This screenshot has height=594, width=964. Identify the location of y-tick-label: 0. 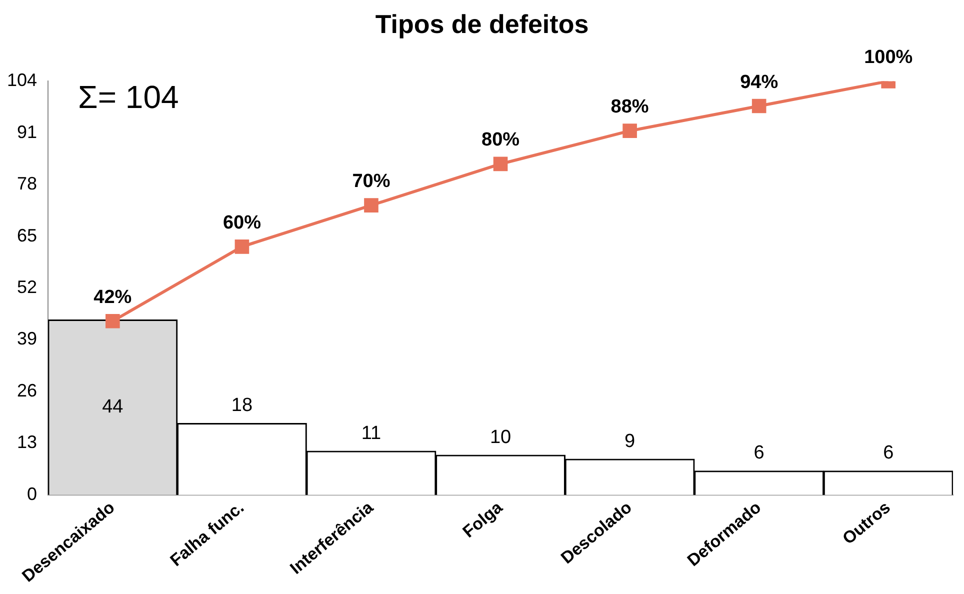
(32, 494).